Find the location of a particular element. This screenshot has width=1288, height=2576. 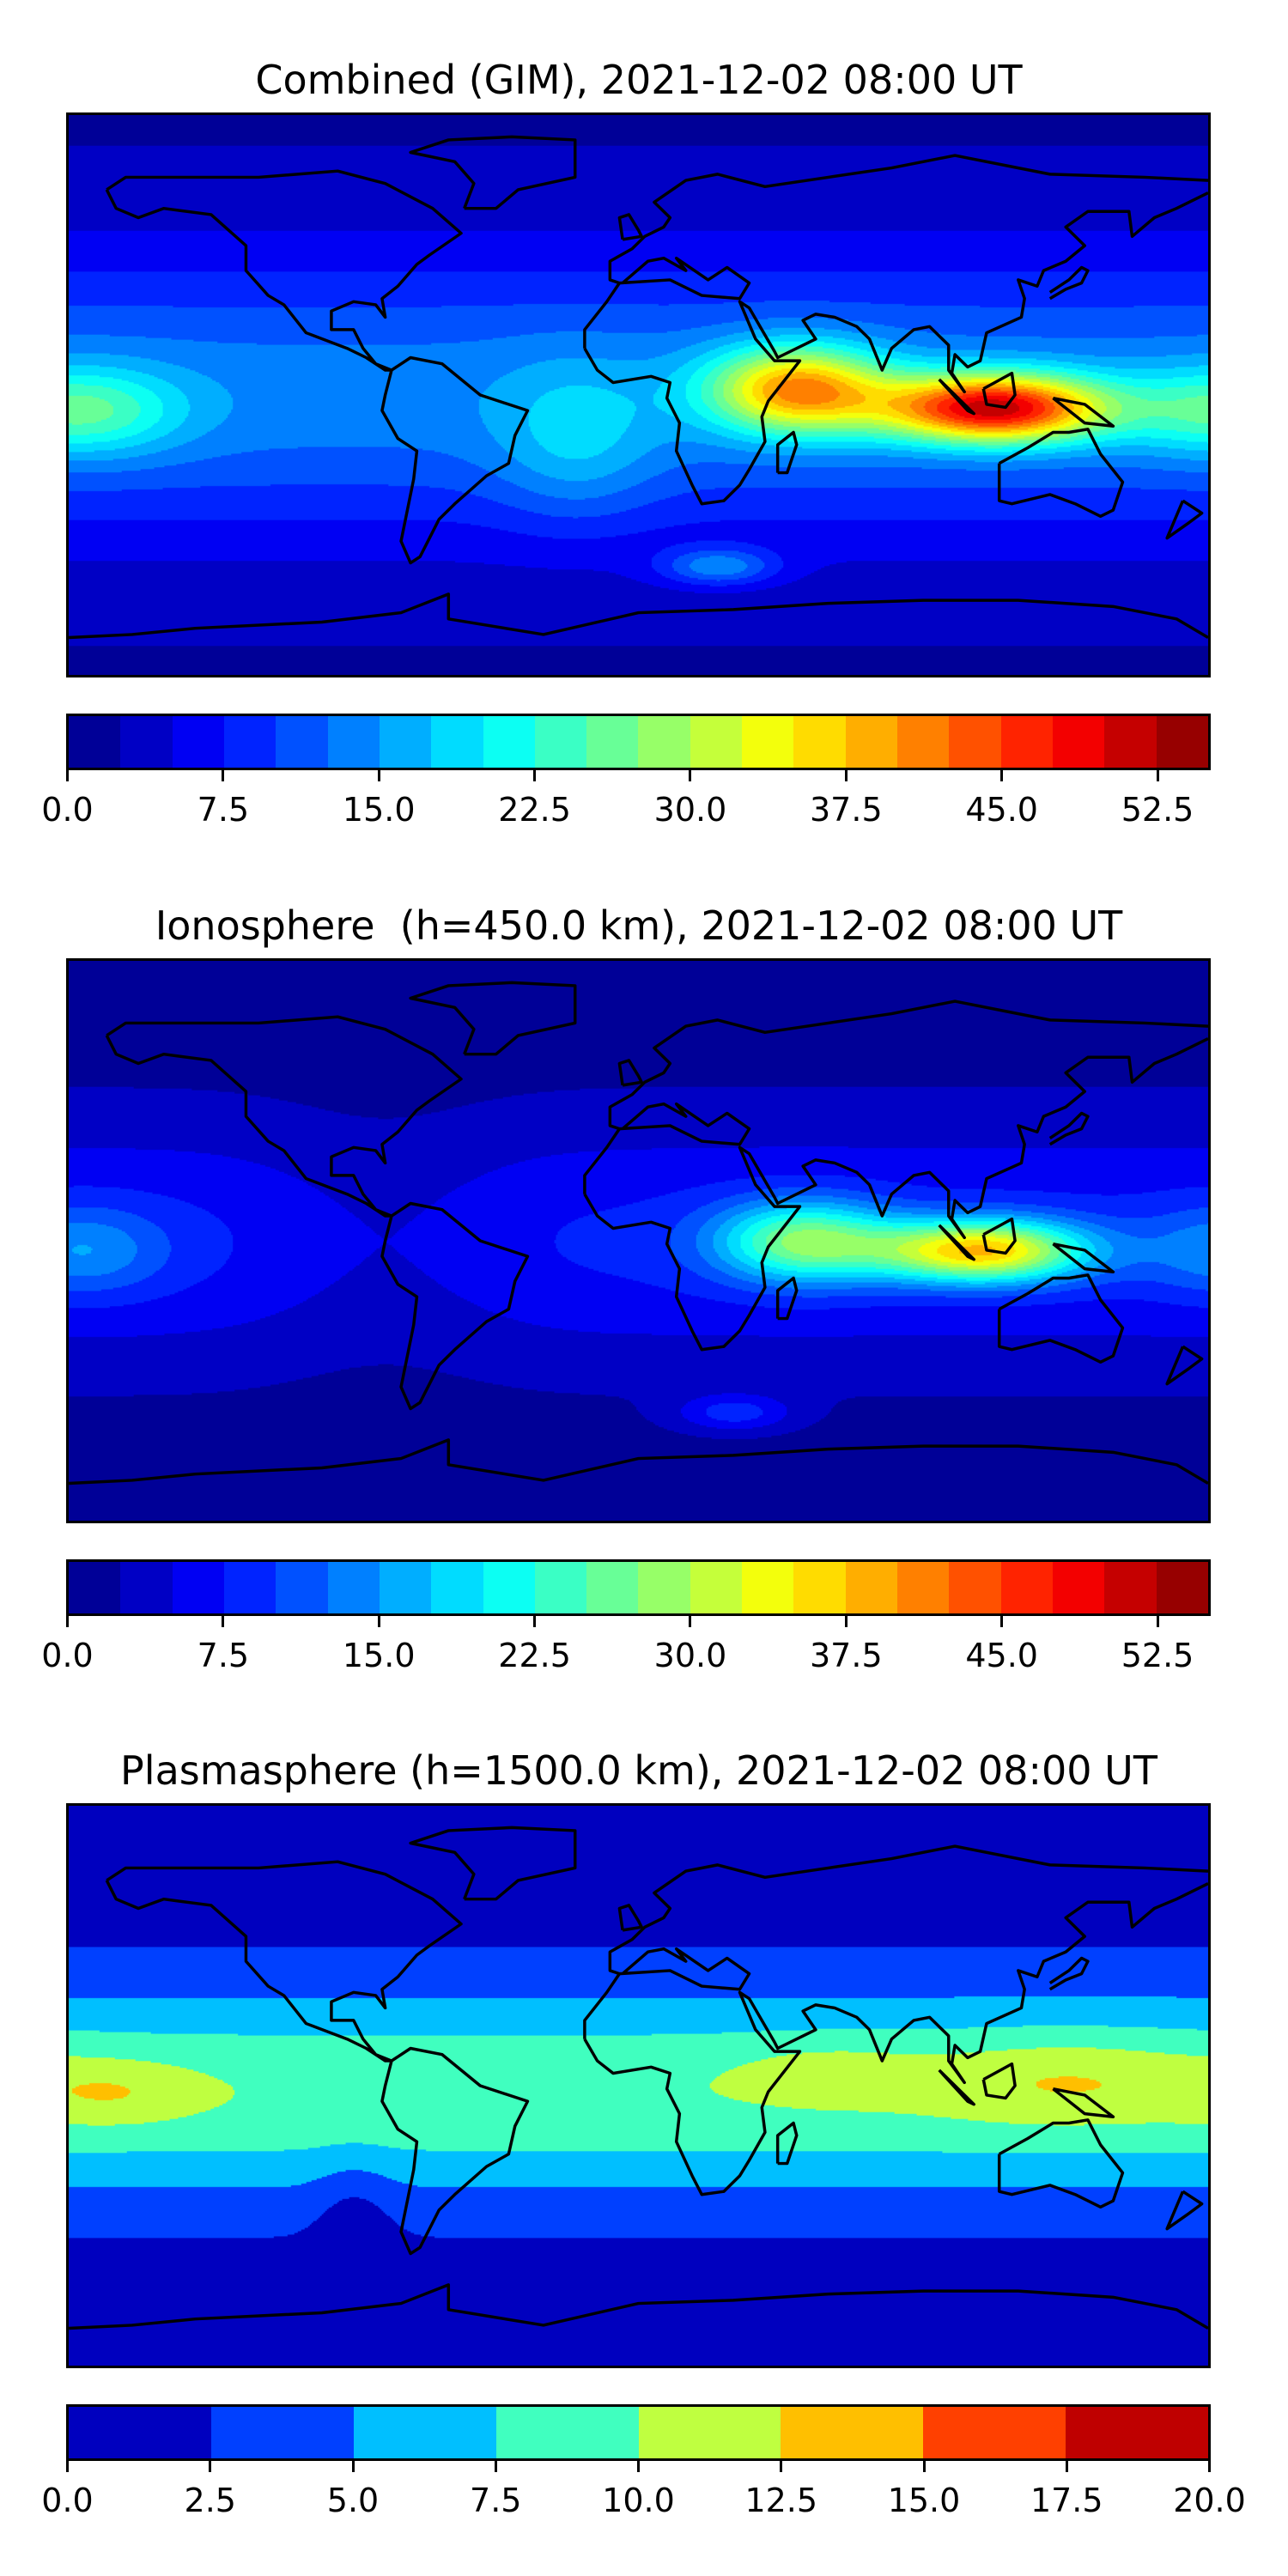

colorbar-tick-label: 12.5 is located at coordinates (781, 2500).